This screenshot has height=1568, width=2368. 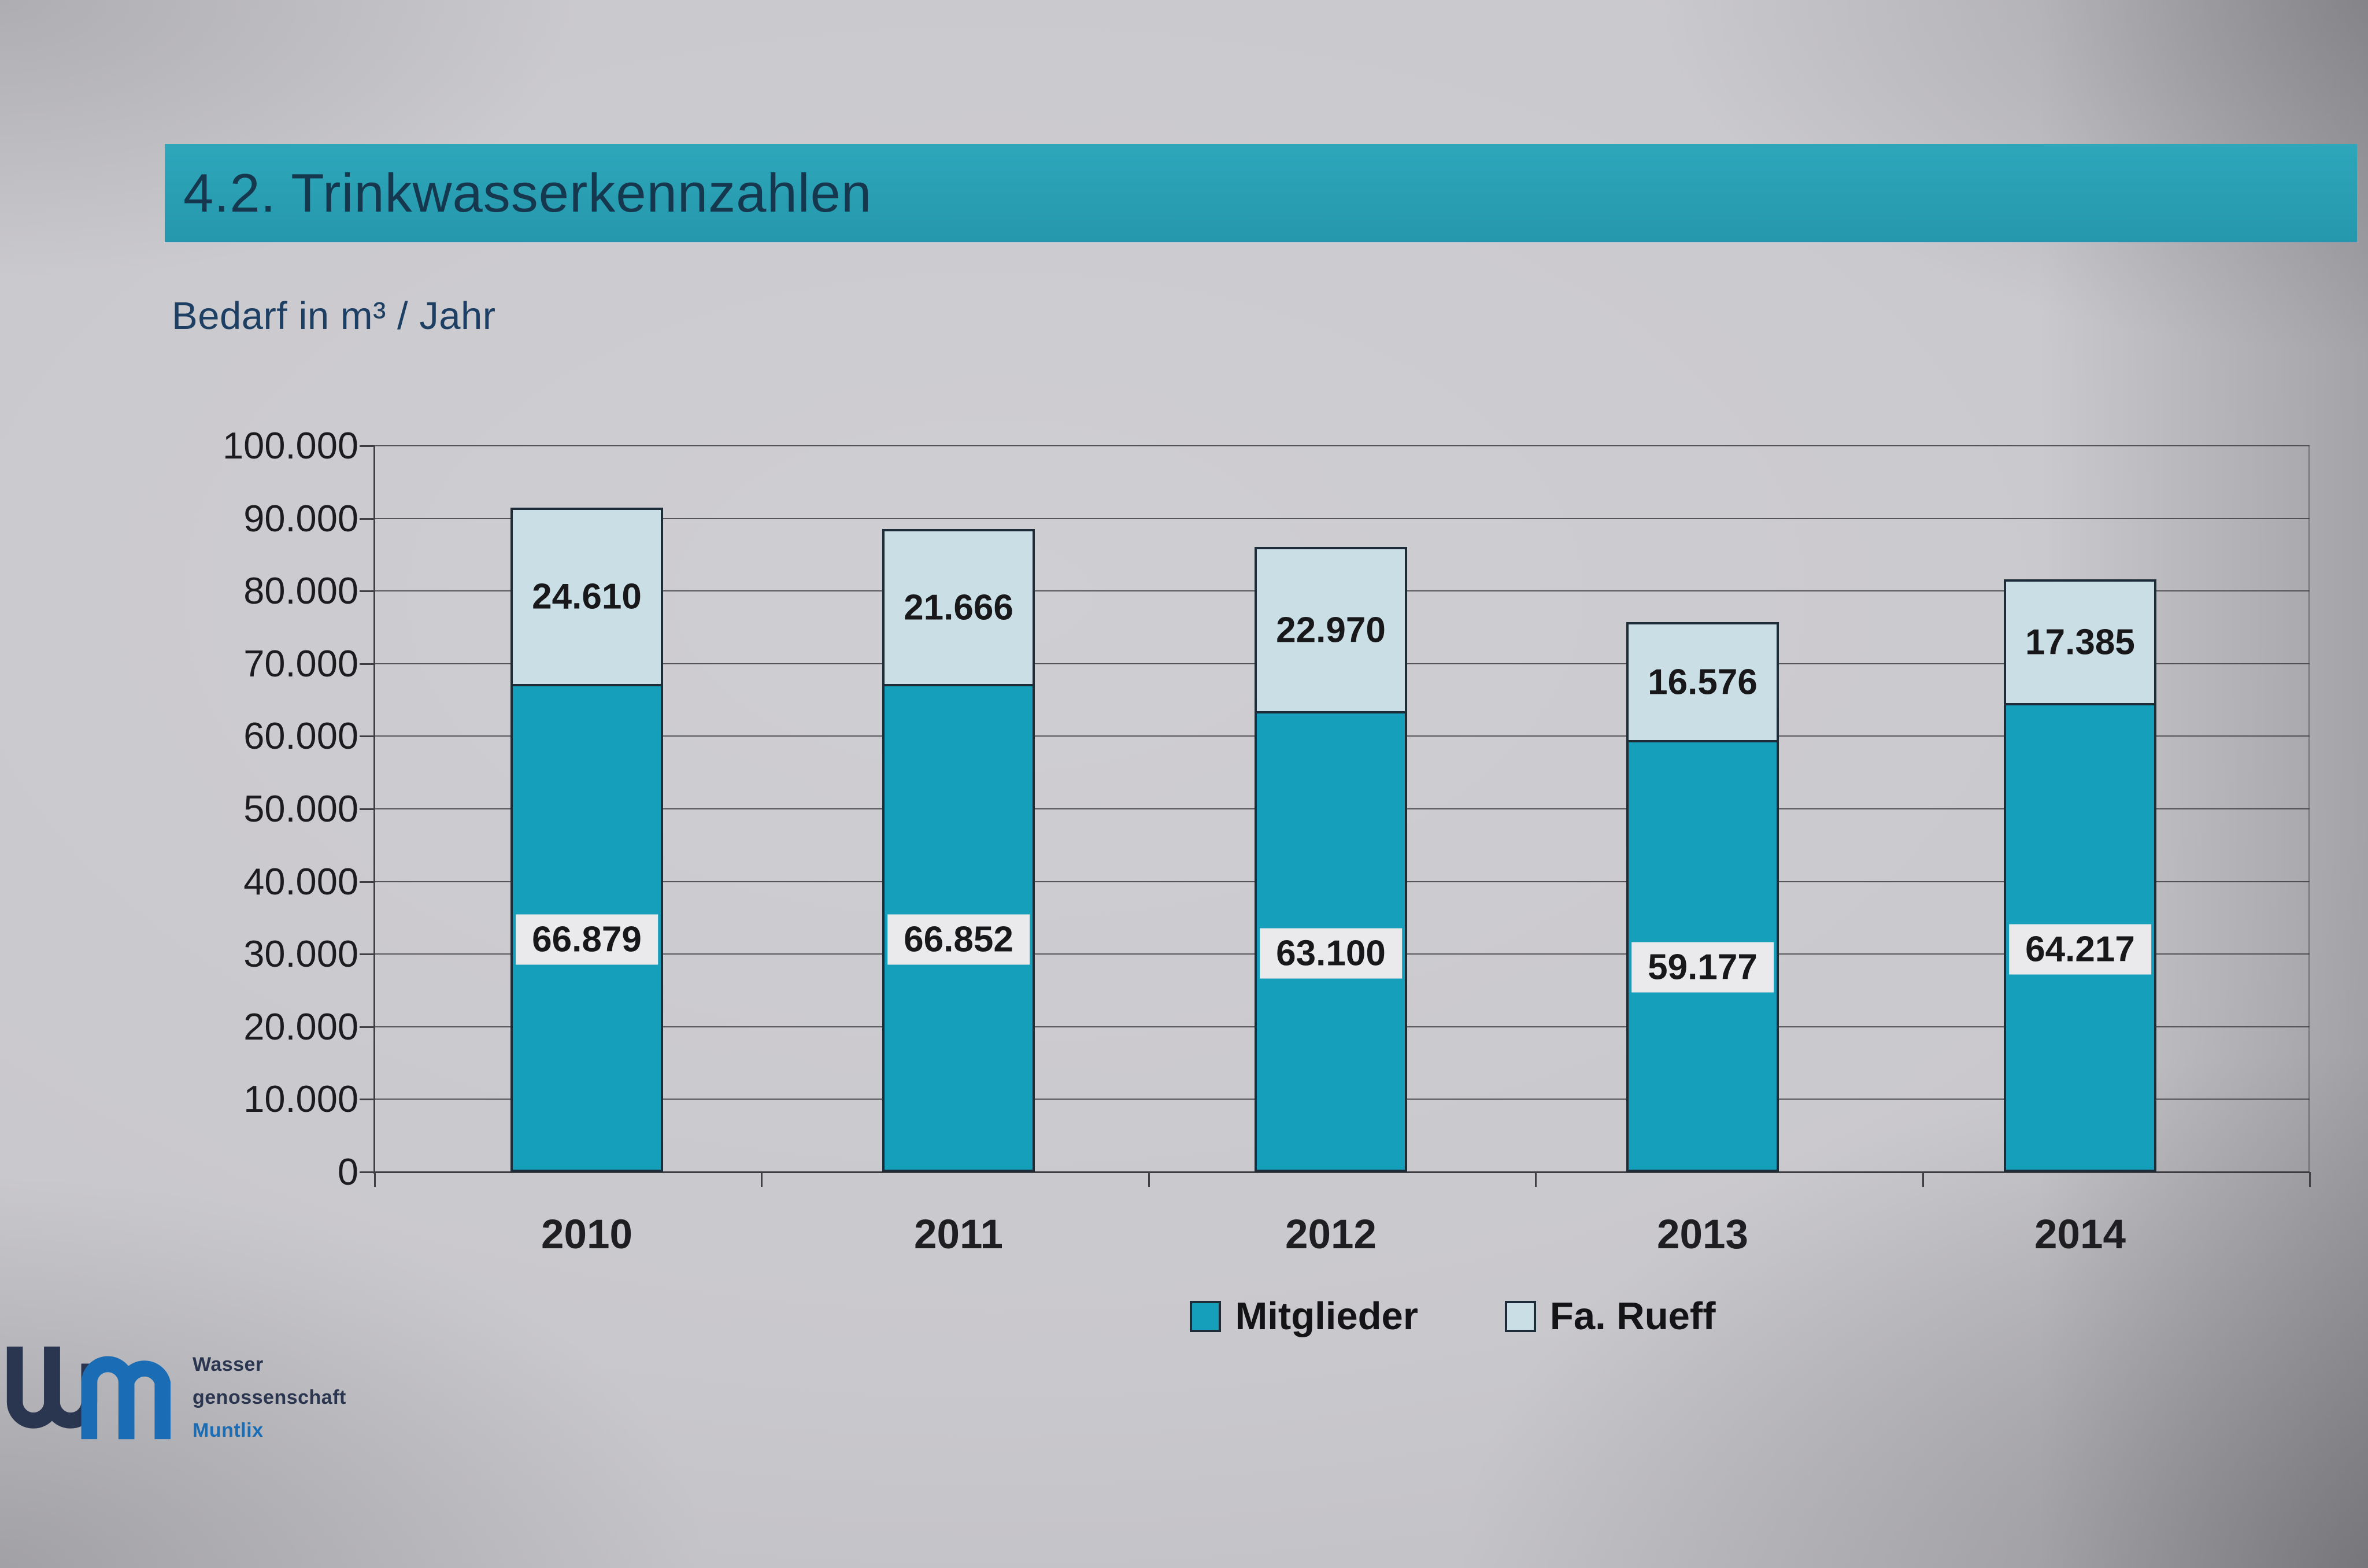 I want to click on logo-text: Wasser genossenschaft Muntlix, so click(x=269, y=1397).